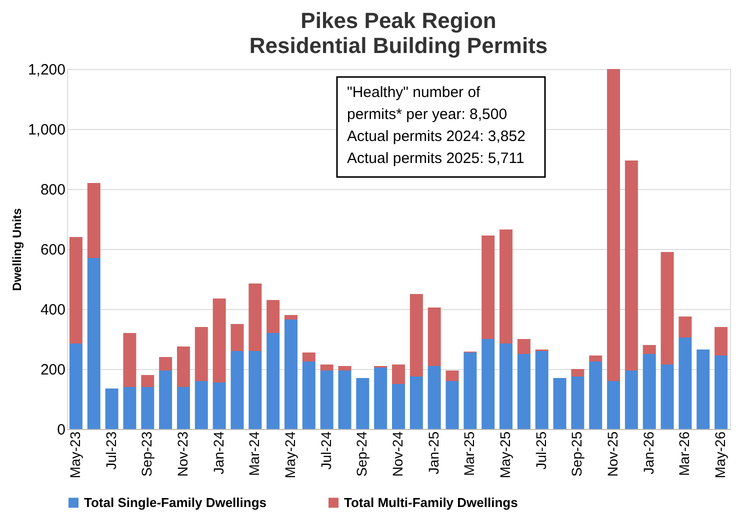 The image size is (748, 527). Describe the element at coordinates (74, 454) in the screenshot. I see `x-tick-label: May-23` at that location.